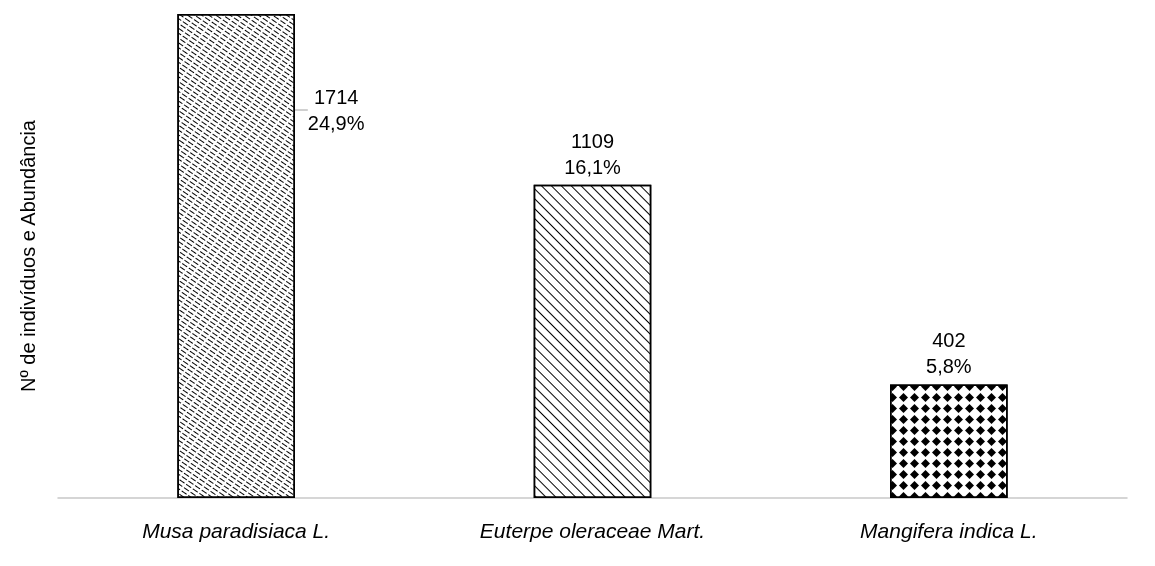 This screenshot has height=566, width=1155. What do you see at coordinates (593, 153) in the screenshot?
I see `data-label: 1109 16,1%` at bounding box center [593, 153].